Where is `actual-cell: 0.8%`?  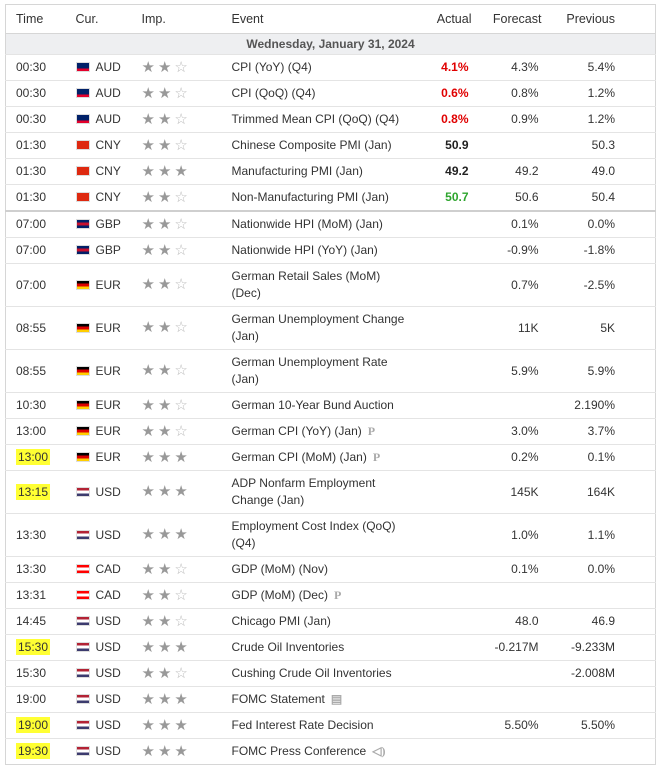 actual-cell: 0.8% is located at coordinates (447, 119).